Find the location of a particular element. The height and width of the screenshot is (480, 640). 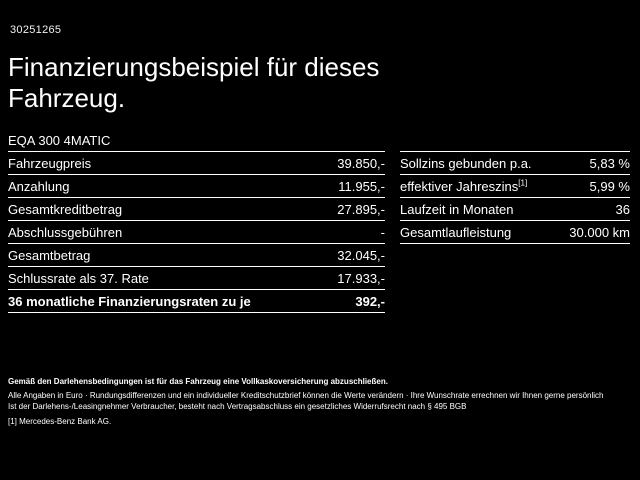

table-row-sollzins: Sollzins gebunden p.a. 5,83 % is located at coordinates (515, 163).